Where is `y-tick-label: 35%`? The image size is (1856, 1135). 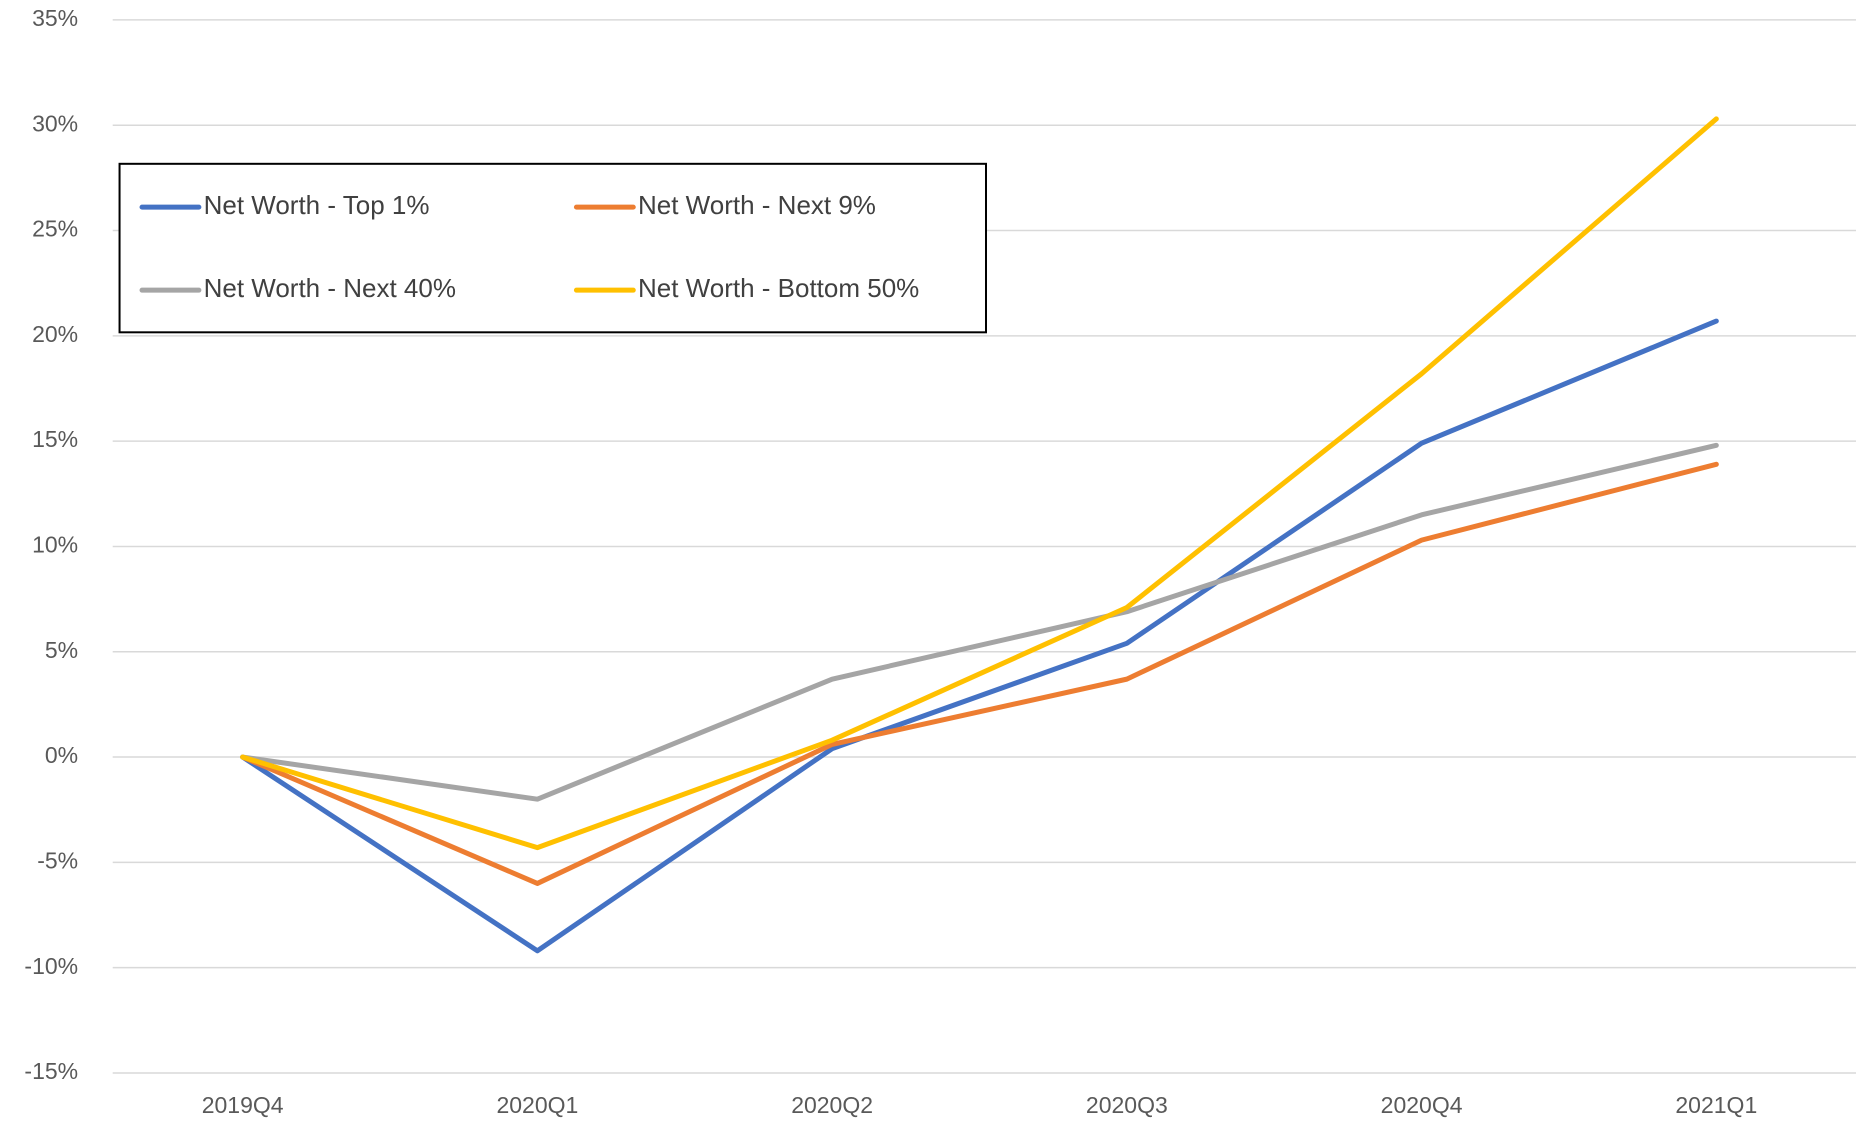 y-tick-label: 35% is located at coordinates (55, 18).